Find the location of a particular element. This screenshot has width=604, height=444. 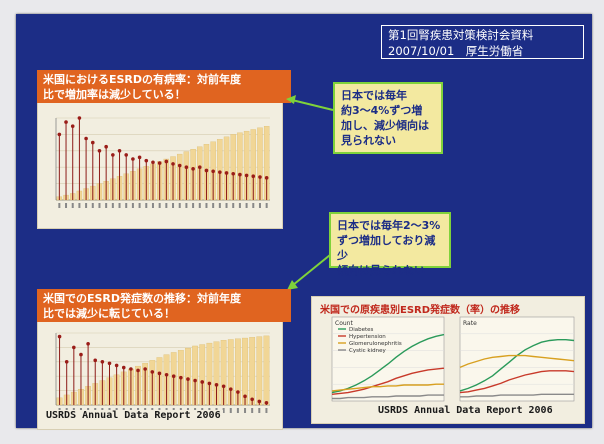

incidence-title-line2: 比では減少に転じている！ is located at coordinates (109, 313).